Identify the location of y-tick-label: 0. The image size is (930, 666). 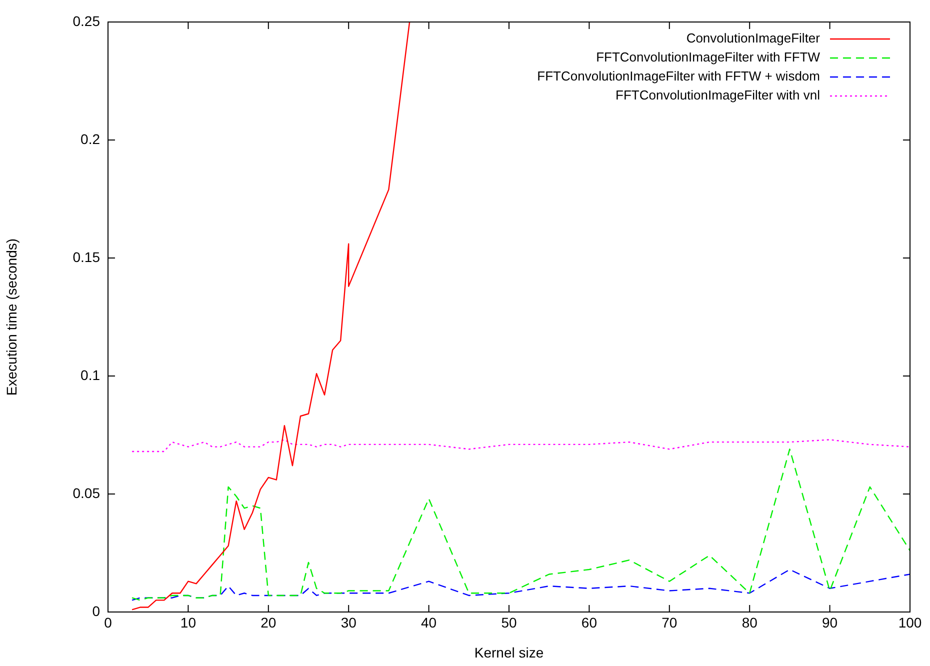
(96, 610).